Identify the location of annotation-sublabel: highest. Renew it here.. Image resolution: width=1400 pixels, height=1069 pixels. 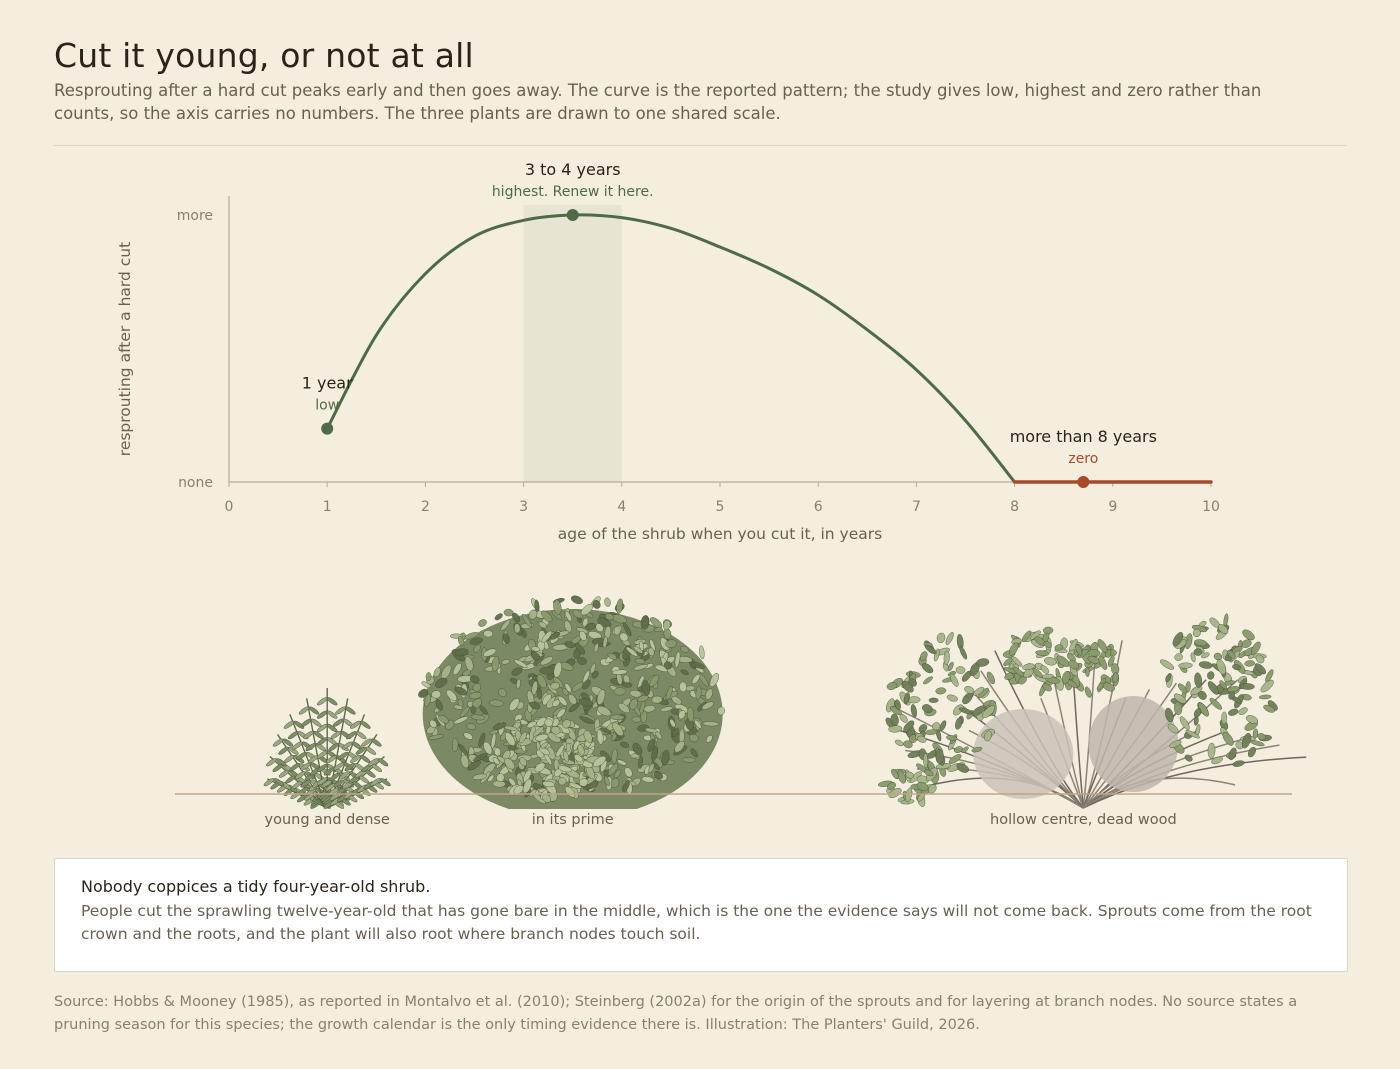
(573, 192).